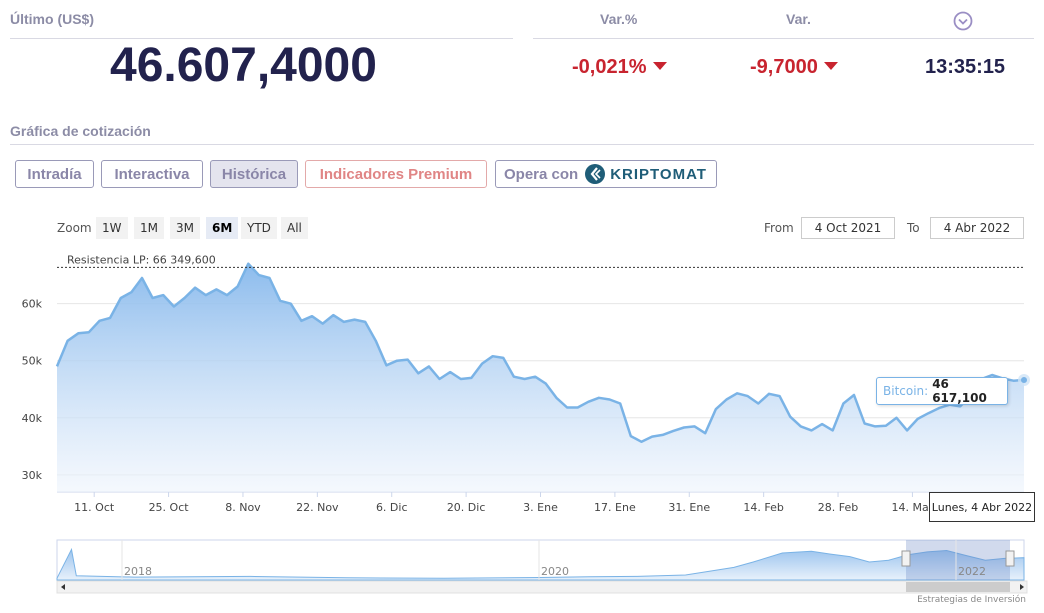  Describe the element at coordinates (32, 475) in the screenshot. I see `y-tick-label: 30k` at that location.